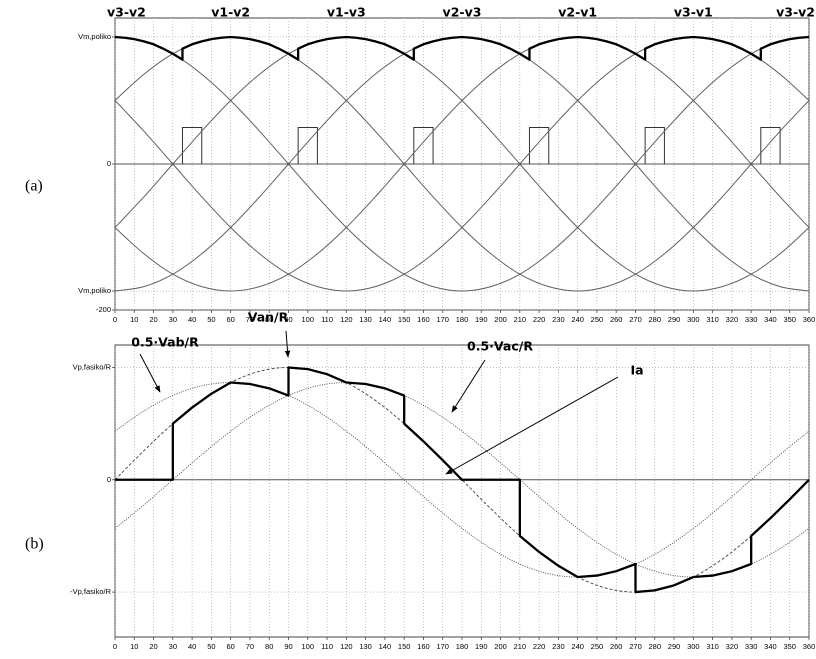 The image size is (816, 659). I want to click on segment-label: v3-v2, so click(126, 12).